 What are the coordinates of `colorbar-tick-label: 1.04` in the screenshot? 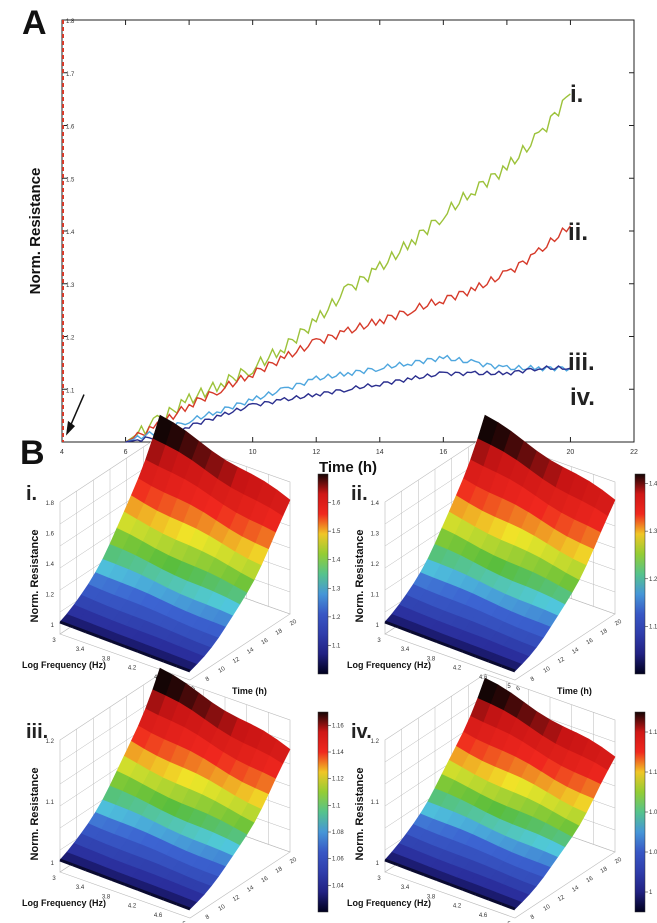 It's located at (653, 853).